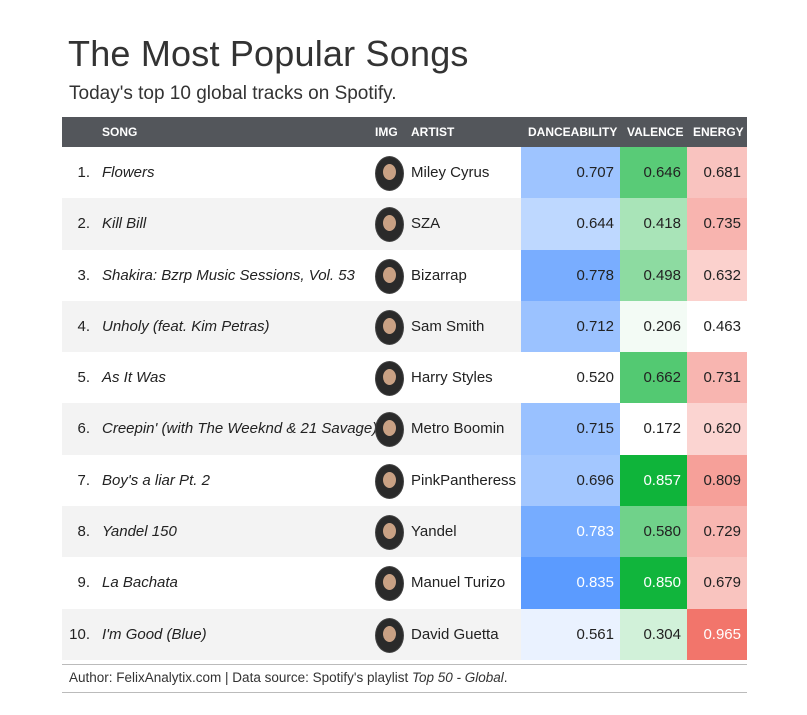  I want to click on rank-cell: 4., so click(83, 326).